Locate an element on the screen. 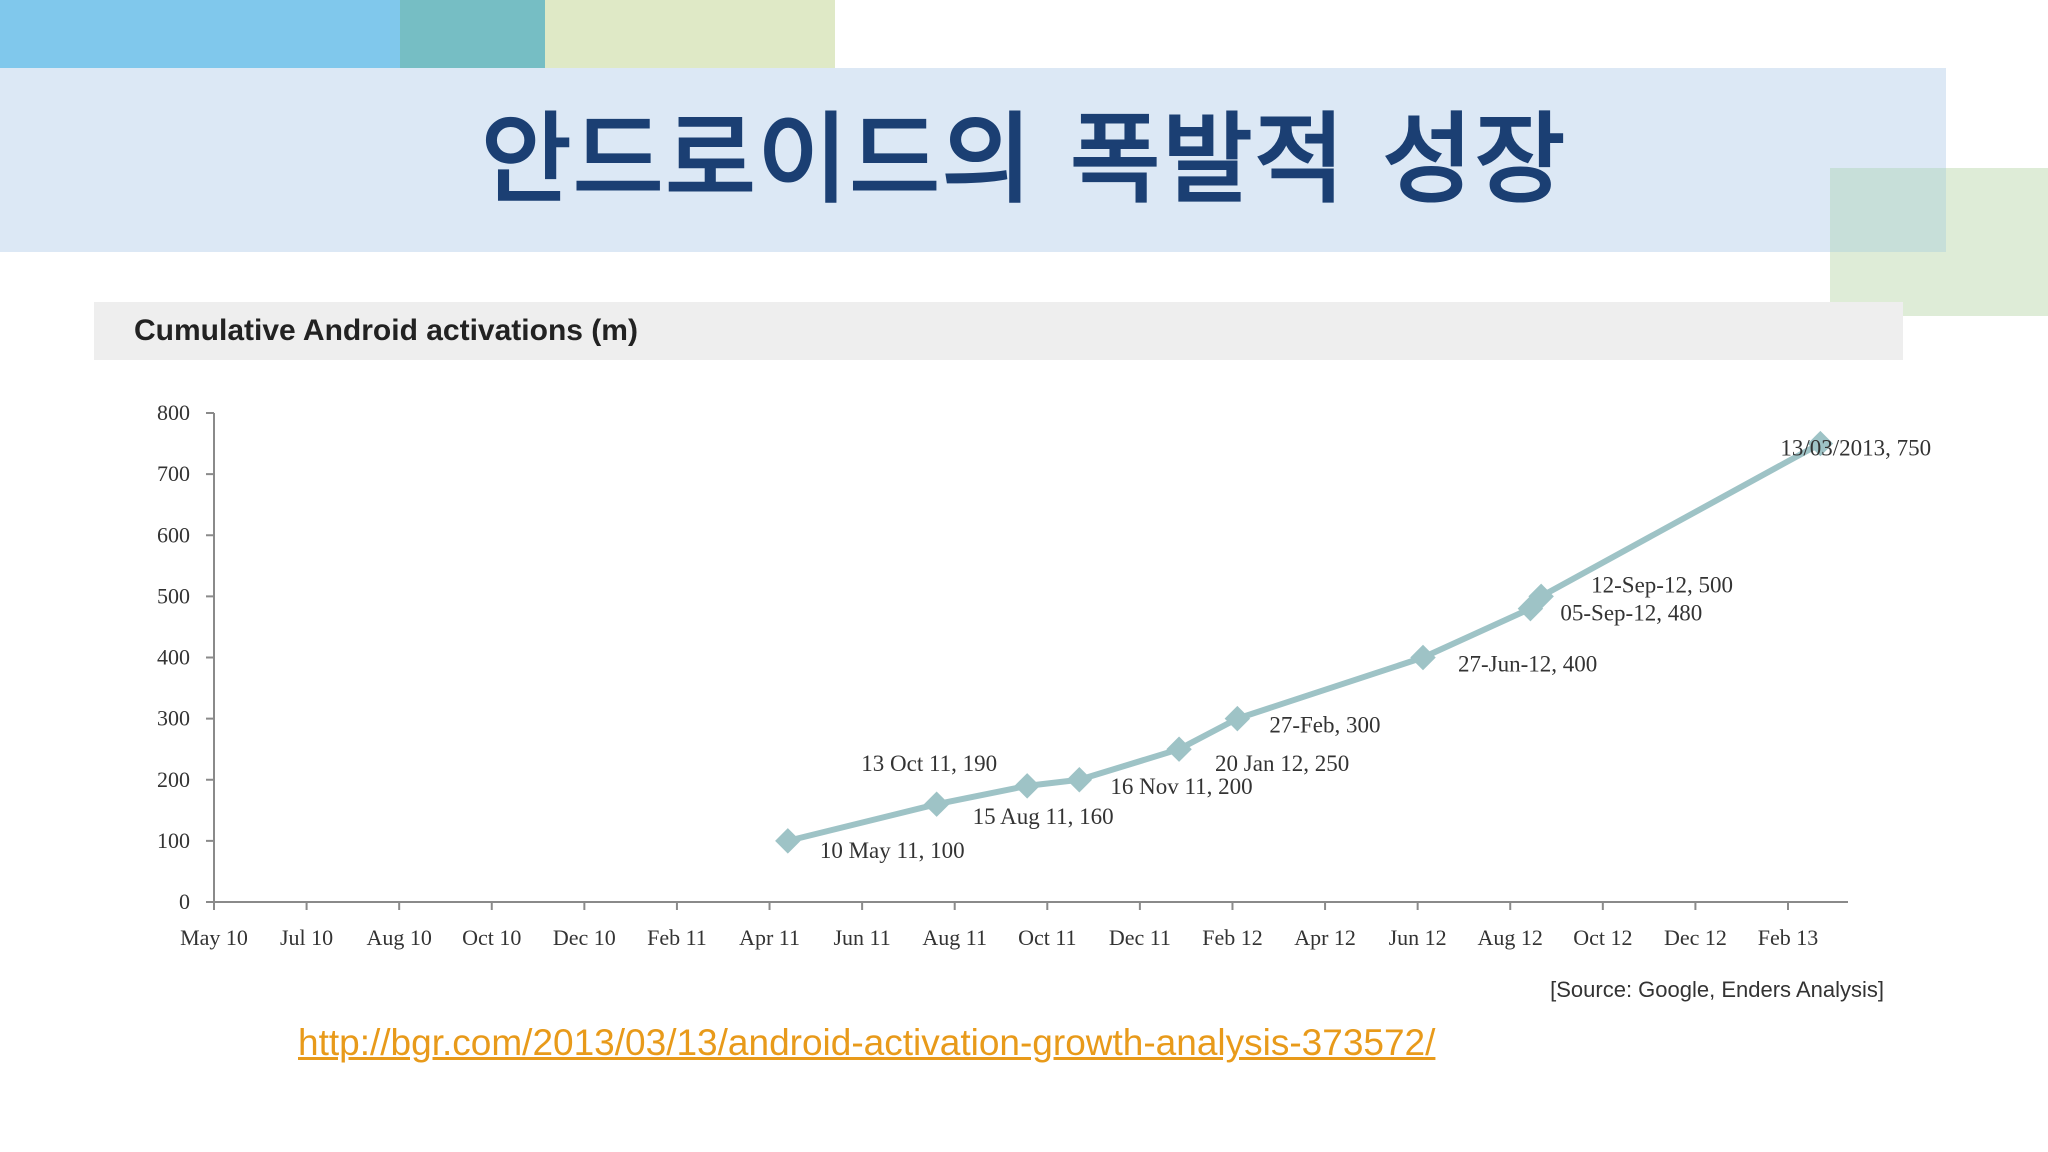  data-label: 15 Aug 11, 160 is located at coordinates (1043, 816).